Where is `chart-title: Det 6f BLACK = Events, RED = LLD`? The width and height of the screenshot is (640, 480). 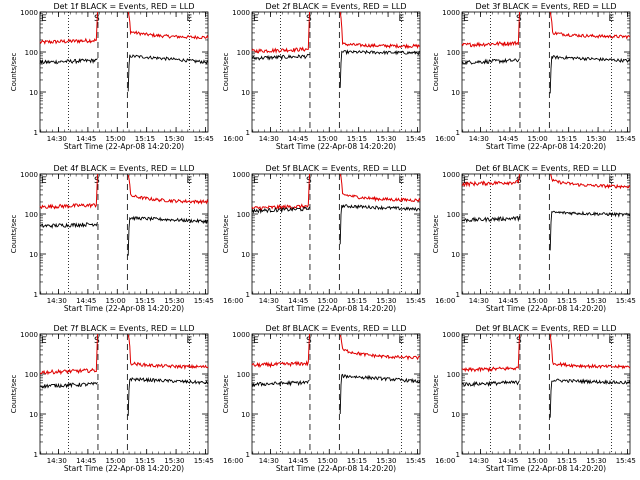 chart-title: Det 6f BLACK = Events, RED = LLD is located at coordinates (545, 168).